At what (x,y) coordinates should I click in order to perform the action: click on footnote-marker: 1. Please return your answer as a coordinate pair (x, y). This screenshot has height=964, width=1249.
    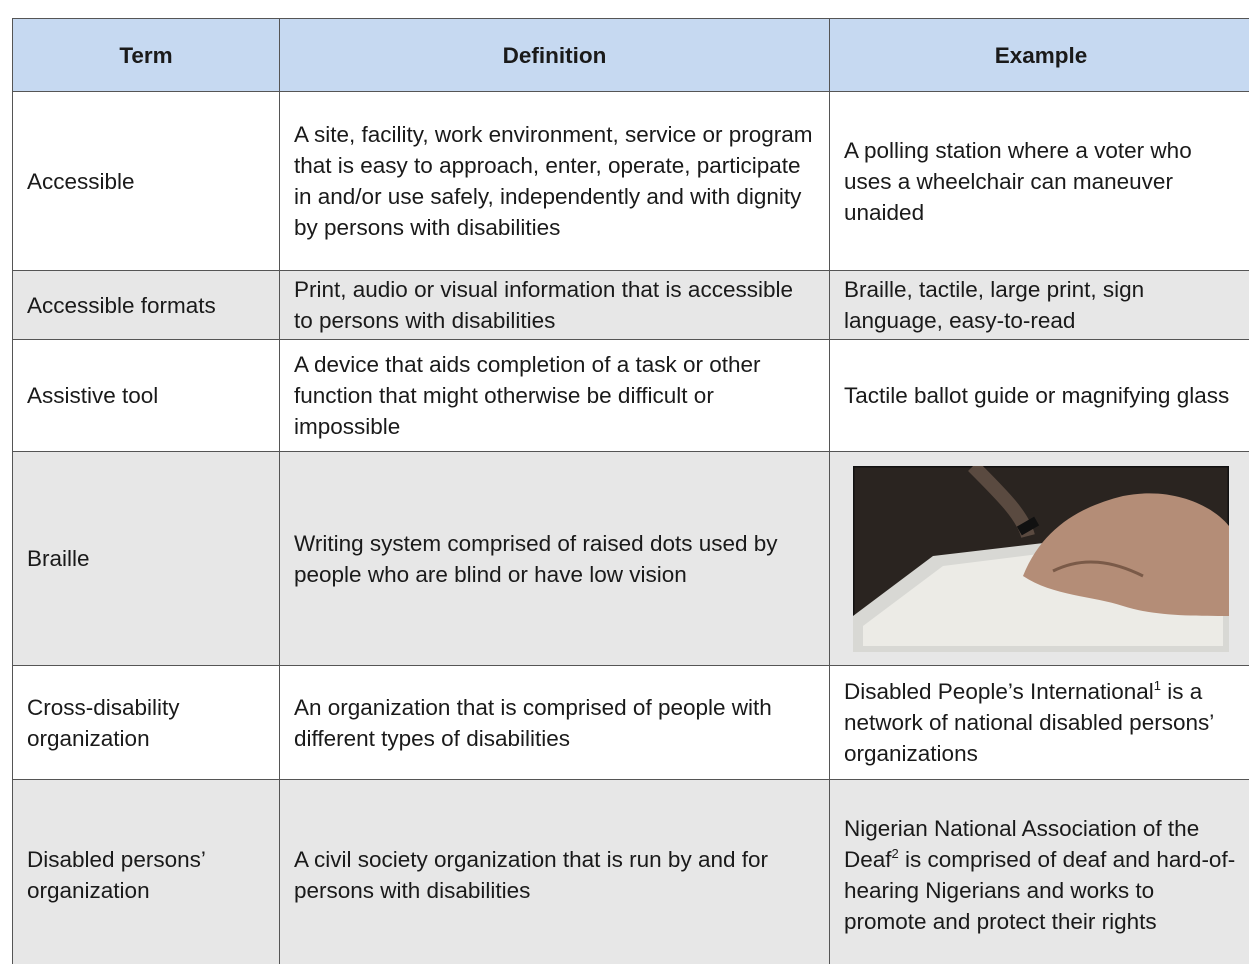
    Looking at the image, I should click on (1157, 685).